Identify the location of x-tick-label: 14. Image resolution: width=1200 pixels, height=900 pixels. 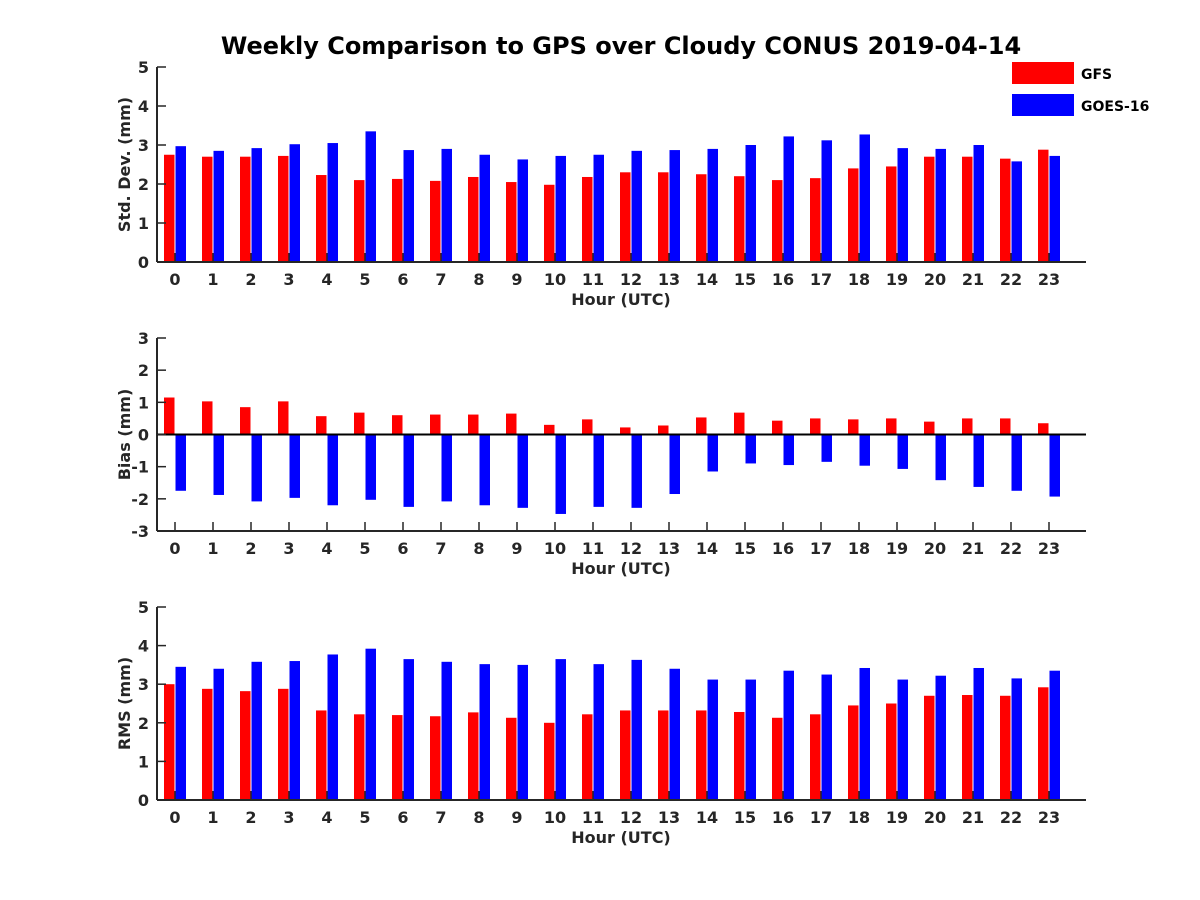
(707, 279).